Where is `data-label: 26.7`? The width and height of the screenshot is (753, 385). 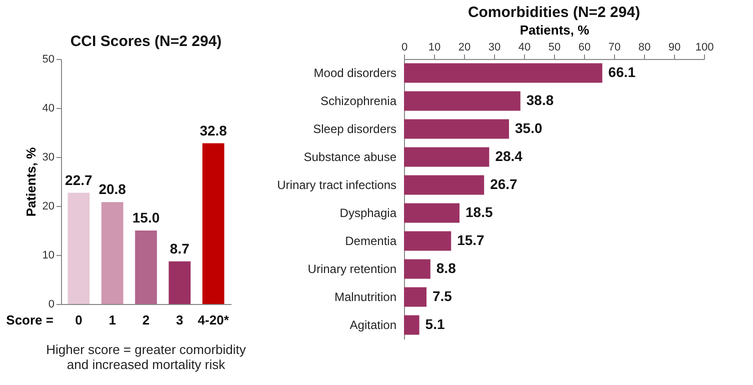
data-label: 26.7 is located at coordinates (504, 184).